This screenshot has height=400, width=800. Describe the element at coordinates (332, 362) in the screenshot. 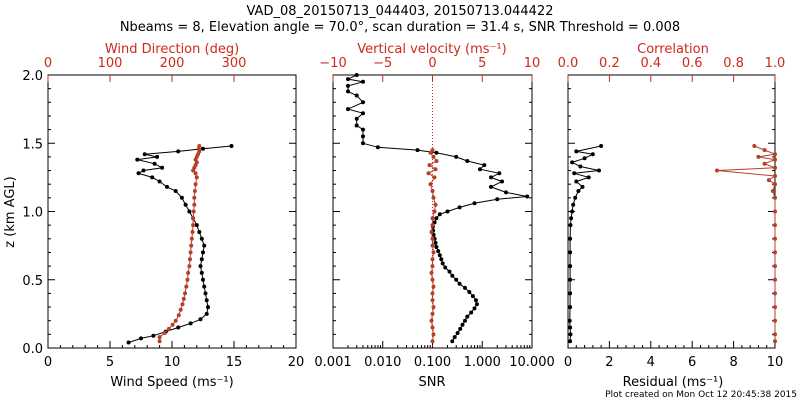

I see `snr-tick-label: 0.001` at that location.